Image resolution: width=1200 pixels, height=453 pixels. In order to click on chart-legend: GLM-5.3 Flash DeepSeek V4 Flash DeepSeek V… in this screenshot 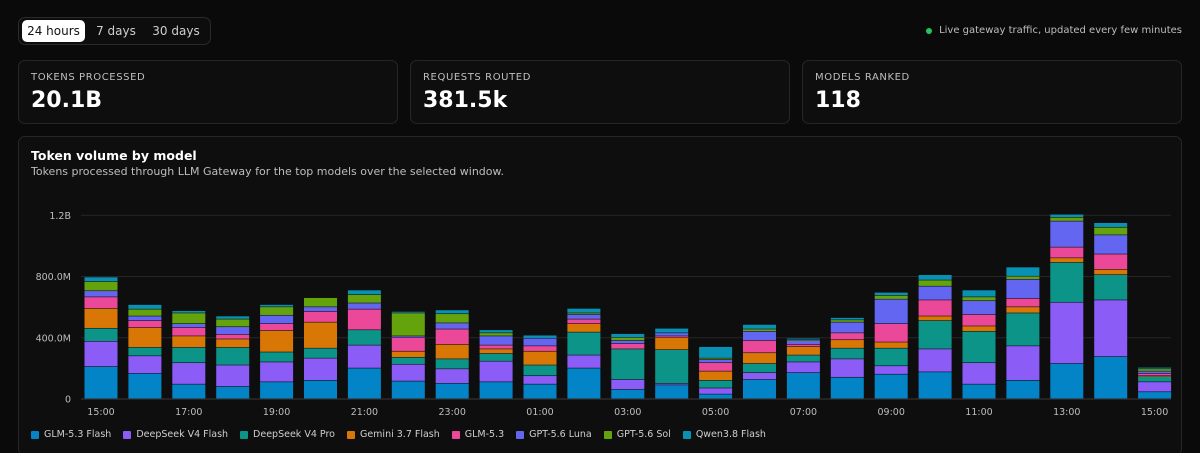, I will do `click(398, 434)`.